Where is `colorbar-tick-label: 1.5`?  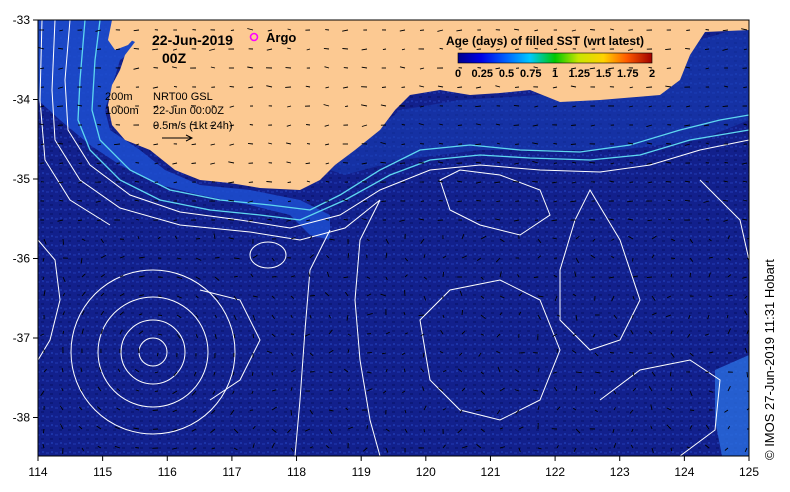
colorbar-tick-label: 1.5 is located at coordinates (603, 74).